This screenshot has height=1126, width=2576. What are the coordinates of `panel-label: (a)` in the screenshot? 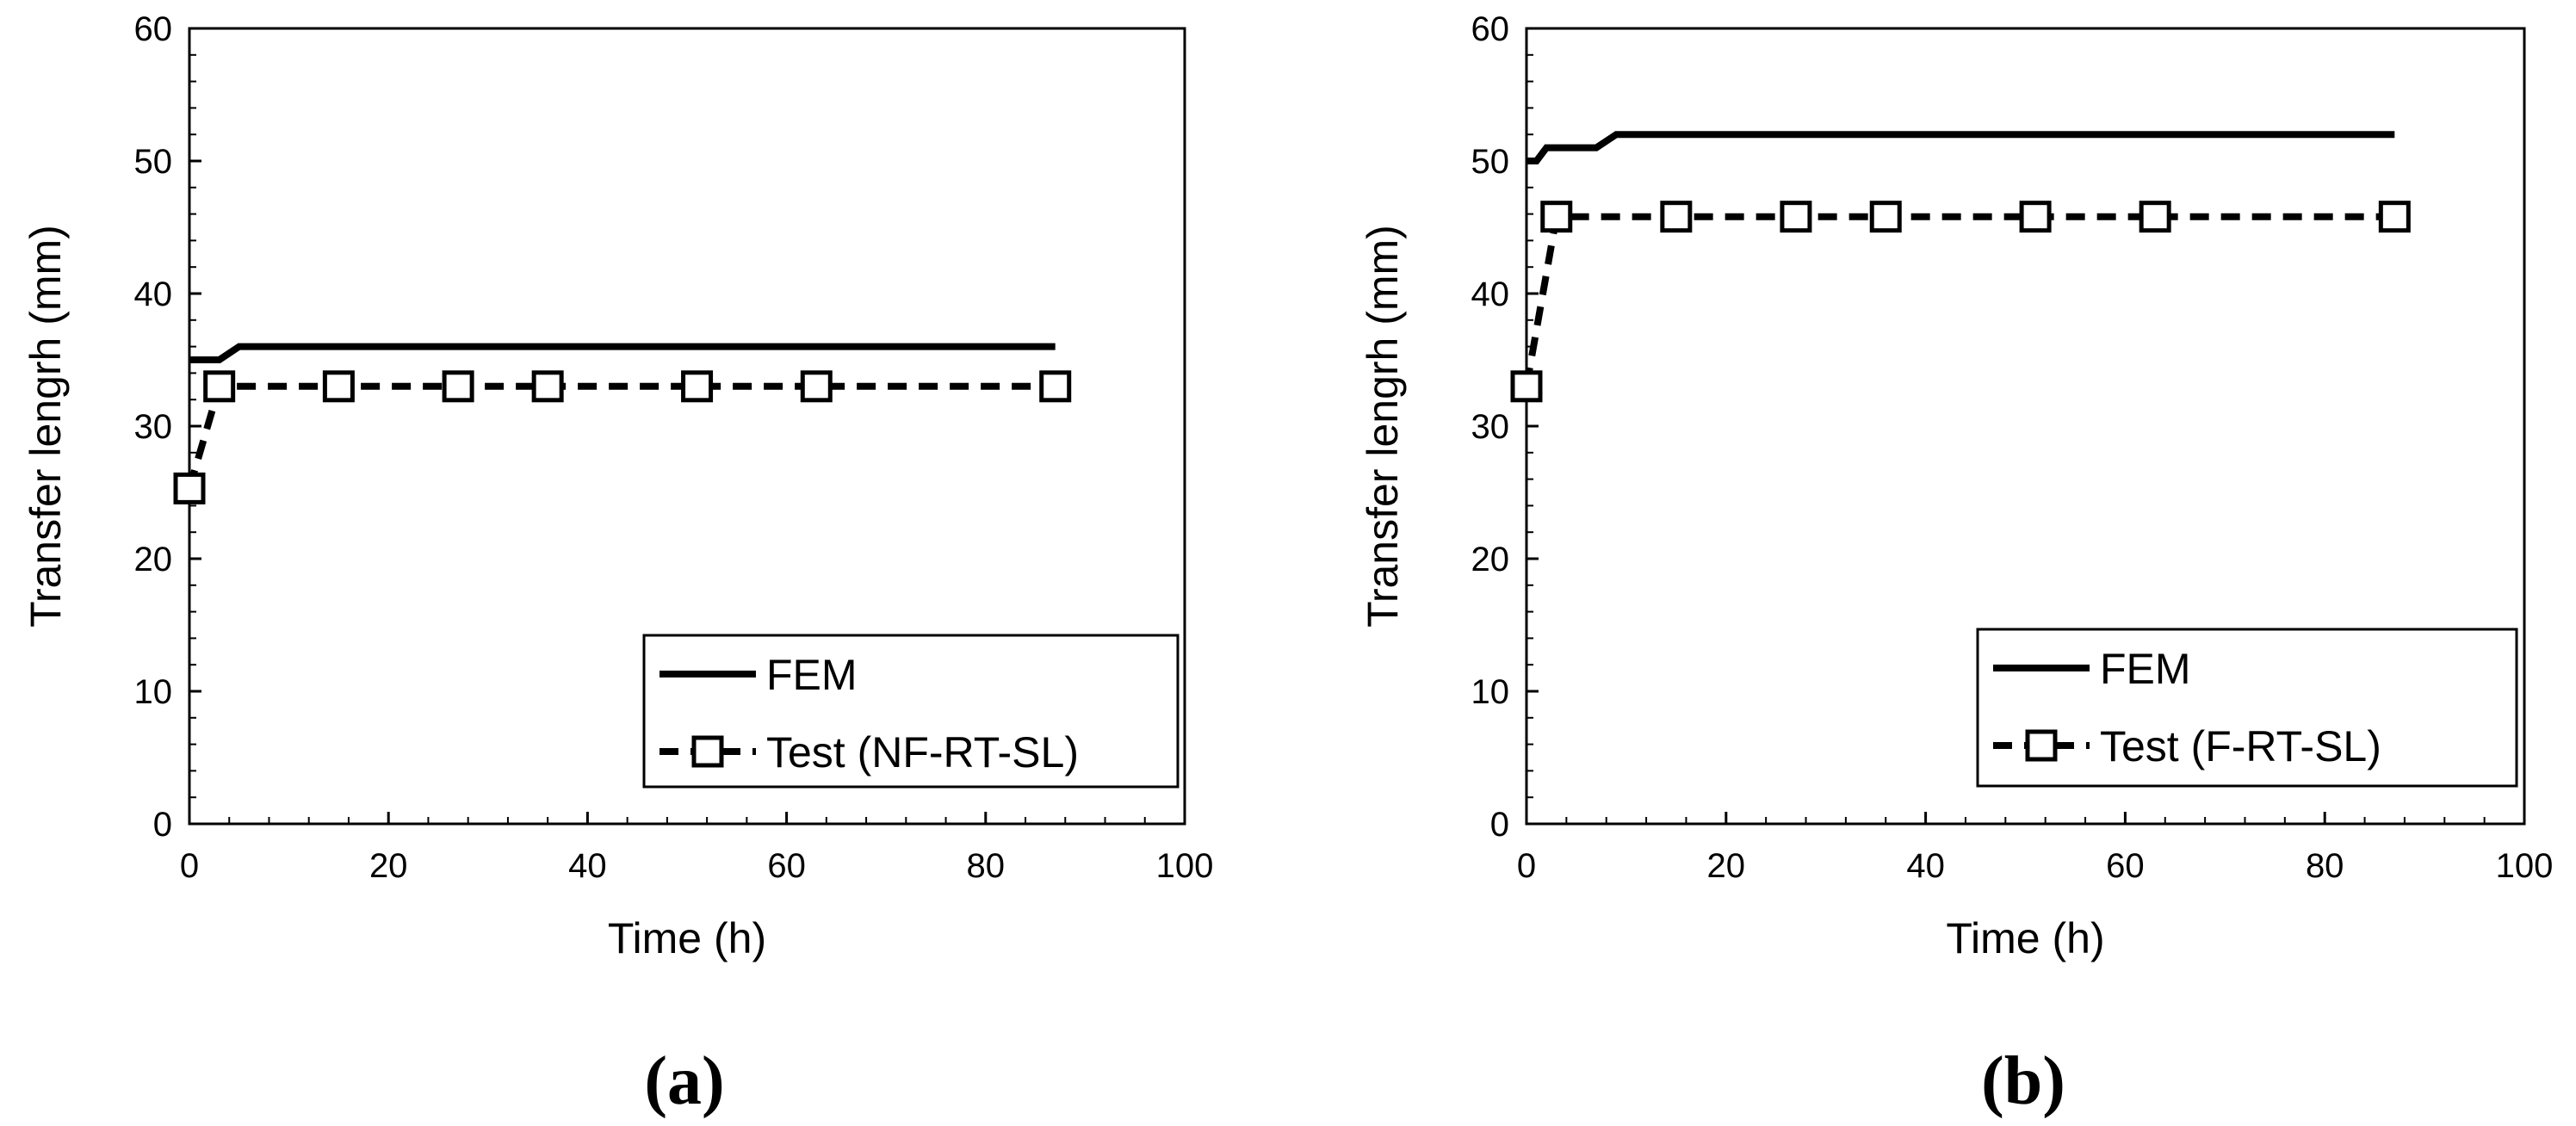 It's located at (684, 1081).